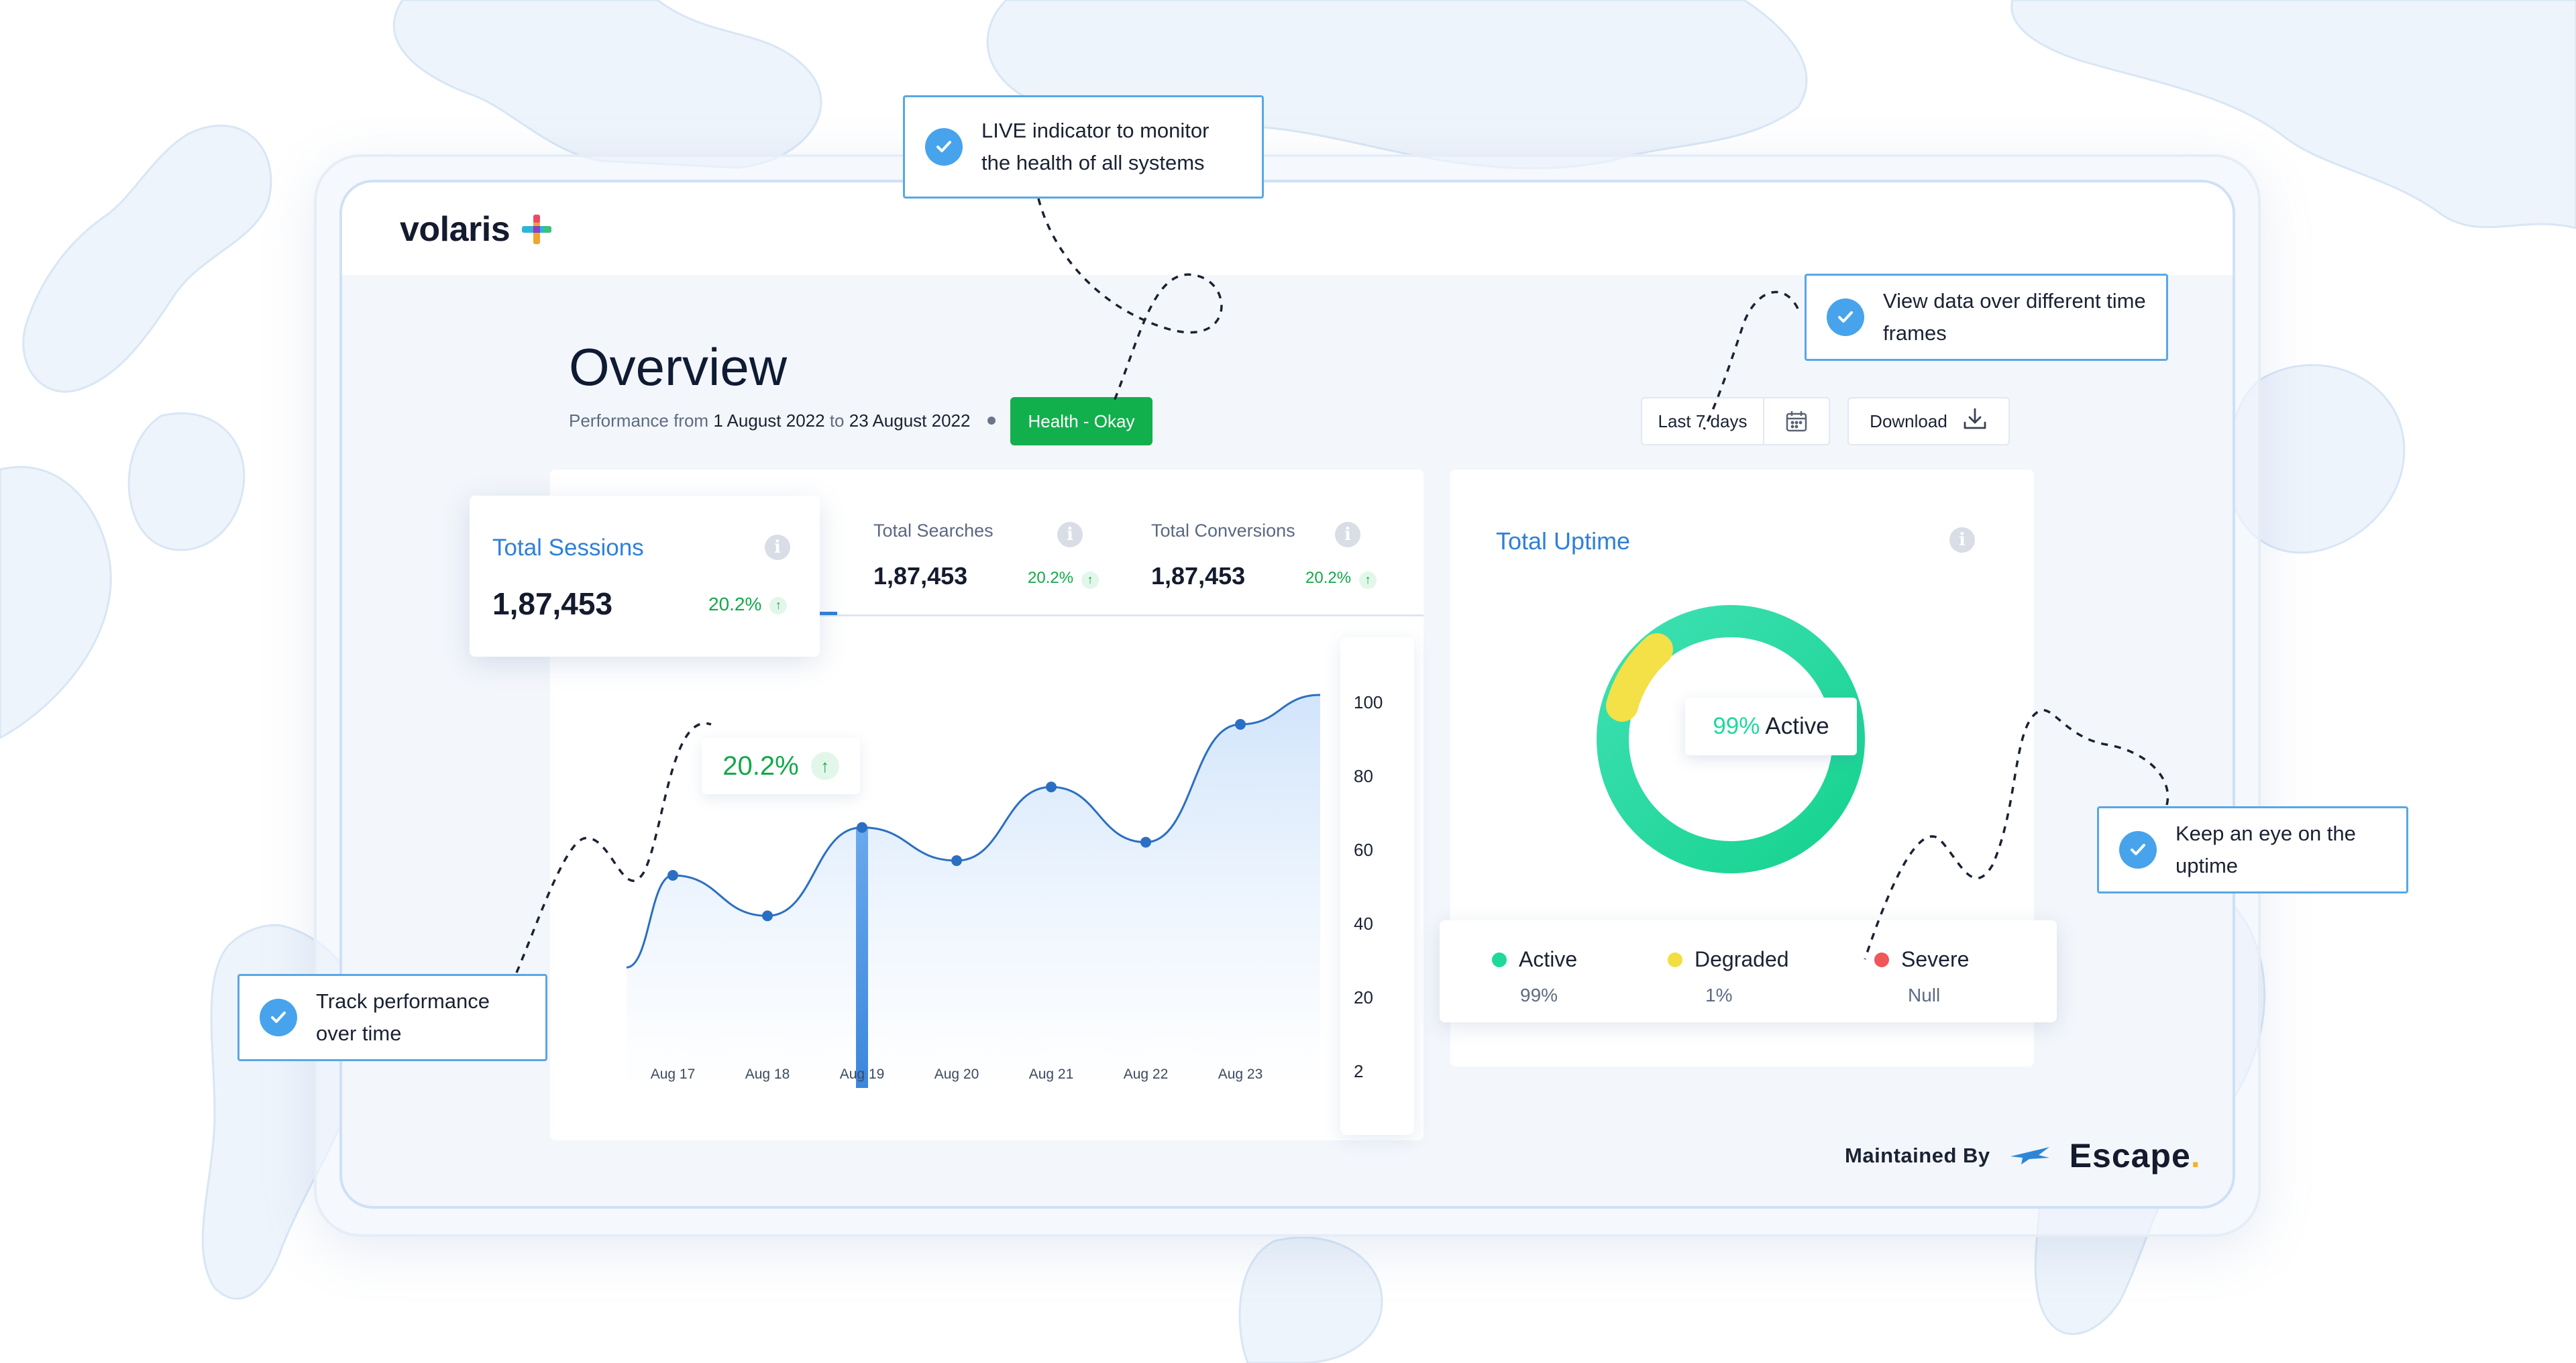  Describe the element at coordinates (568, 548) in the screenshot. I see `stat-name: Total Sessions` at that location.